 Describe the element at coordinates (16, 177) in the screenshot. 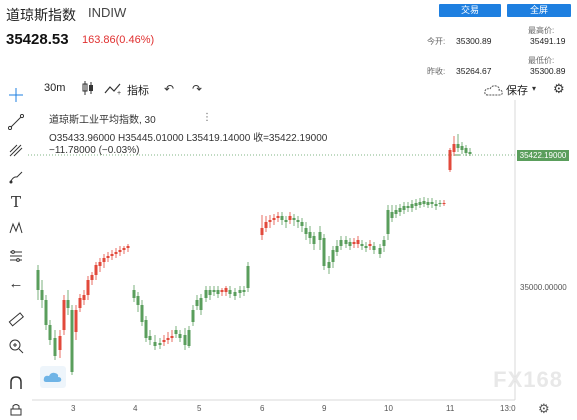

I see `brush-icon` at that location.